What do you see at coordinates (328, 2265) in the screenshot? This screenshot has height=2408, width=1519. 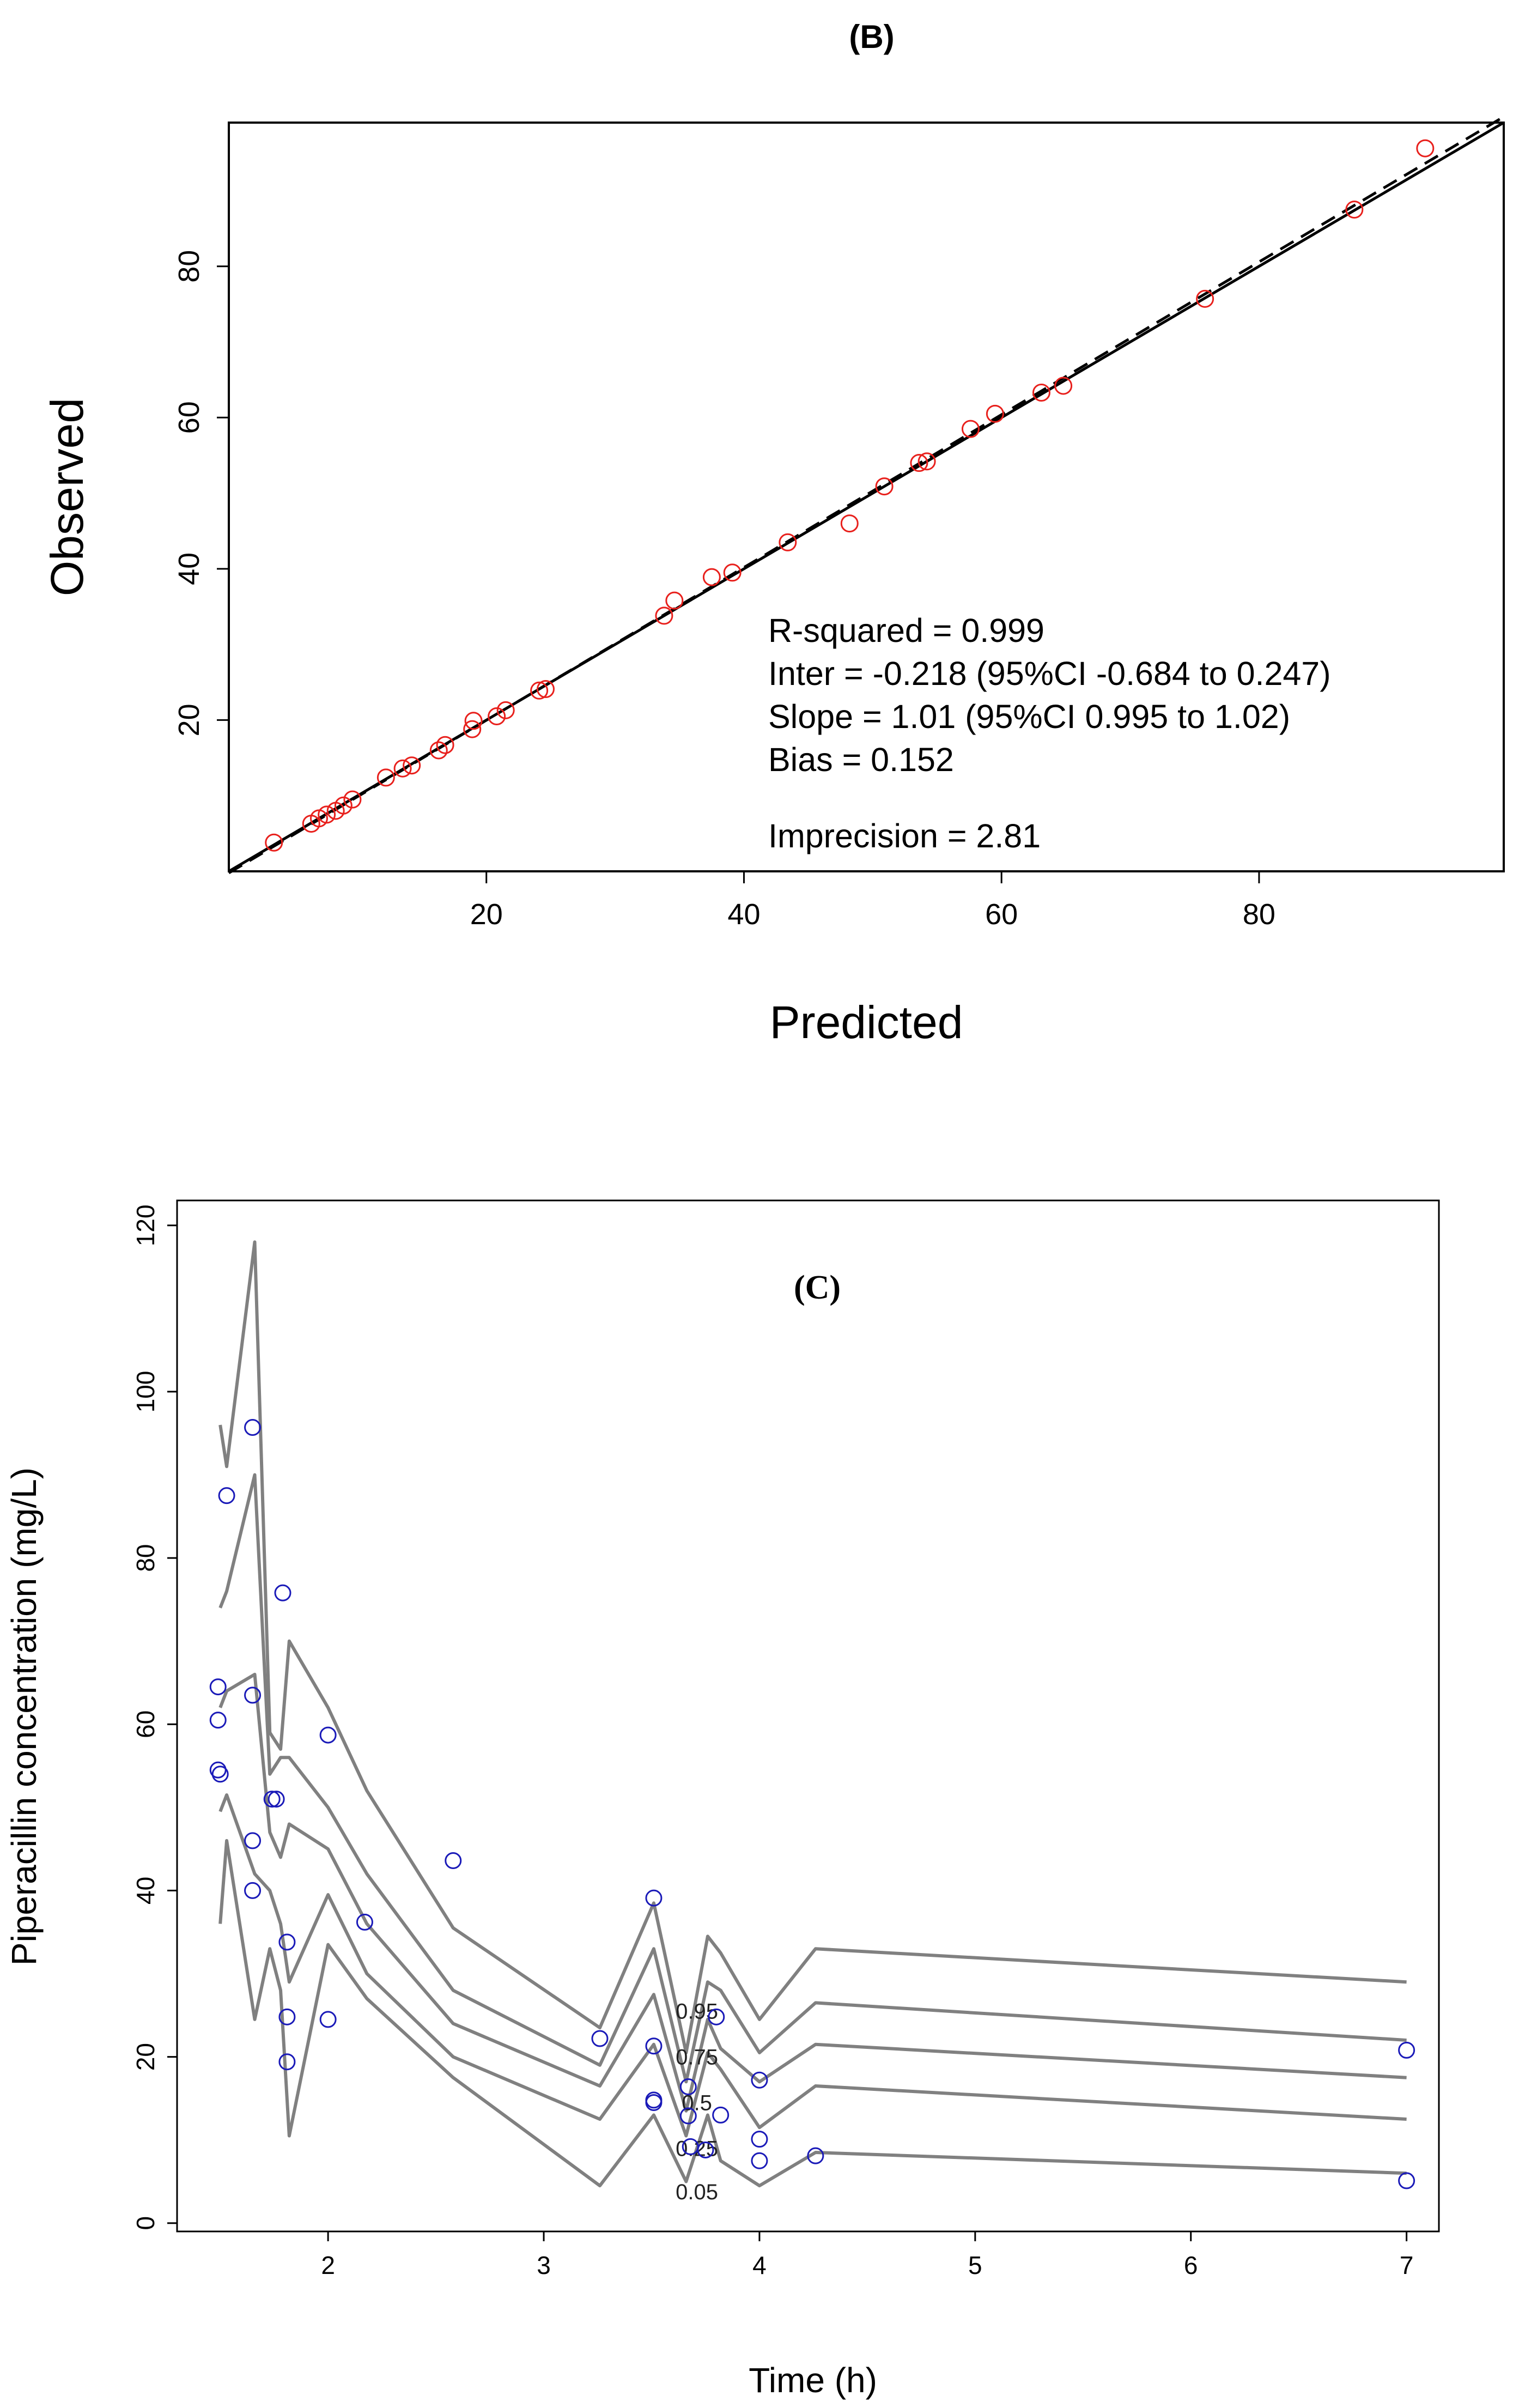 I see `x-tick-label: 2` at bounding box center [328, 2265].